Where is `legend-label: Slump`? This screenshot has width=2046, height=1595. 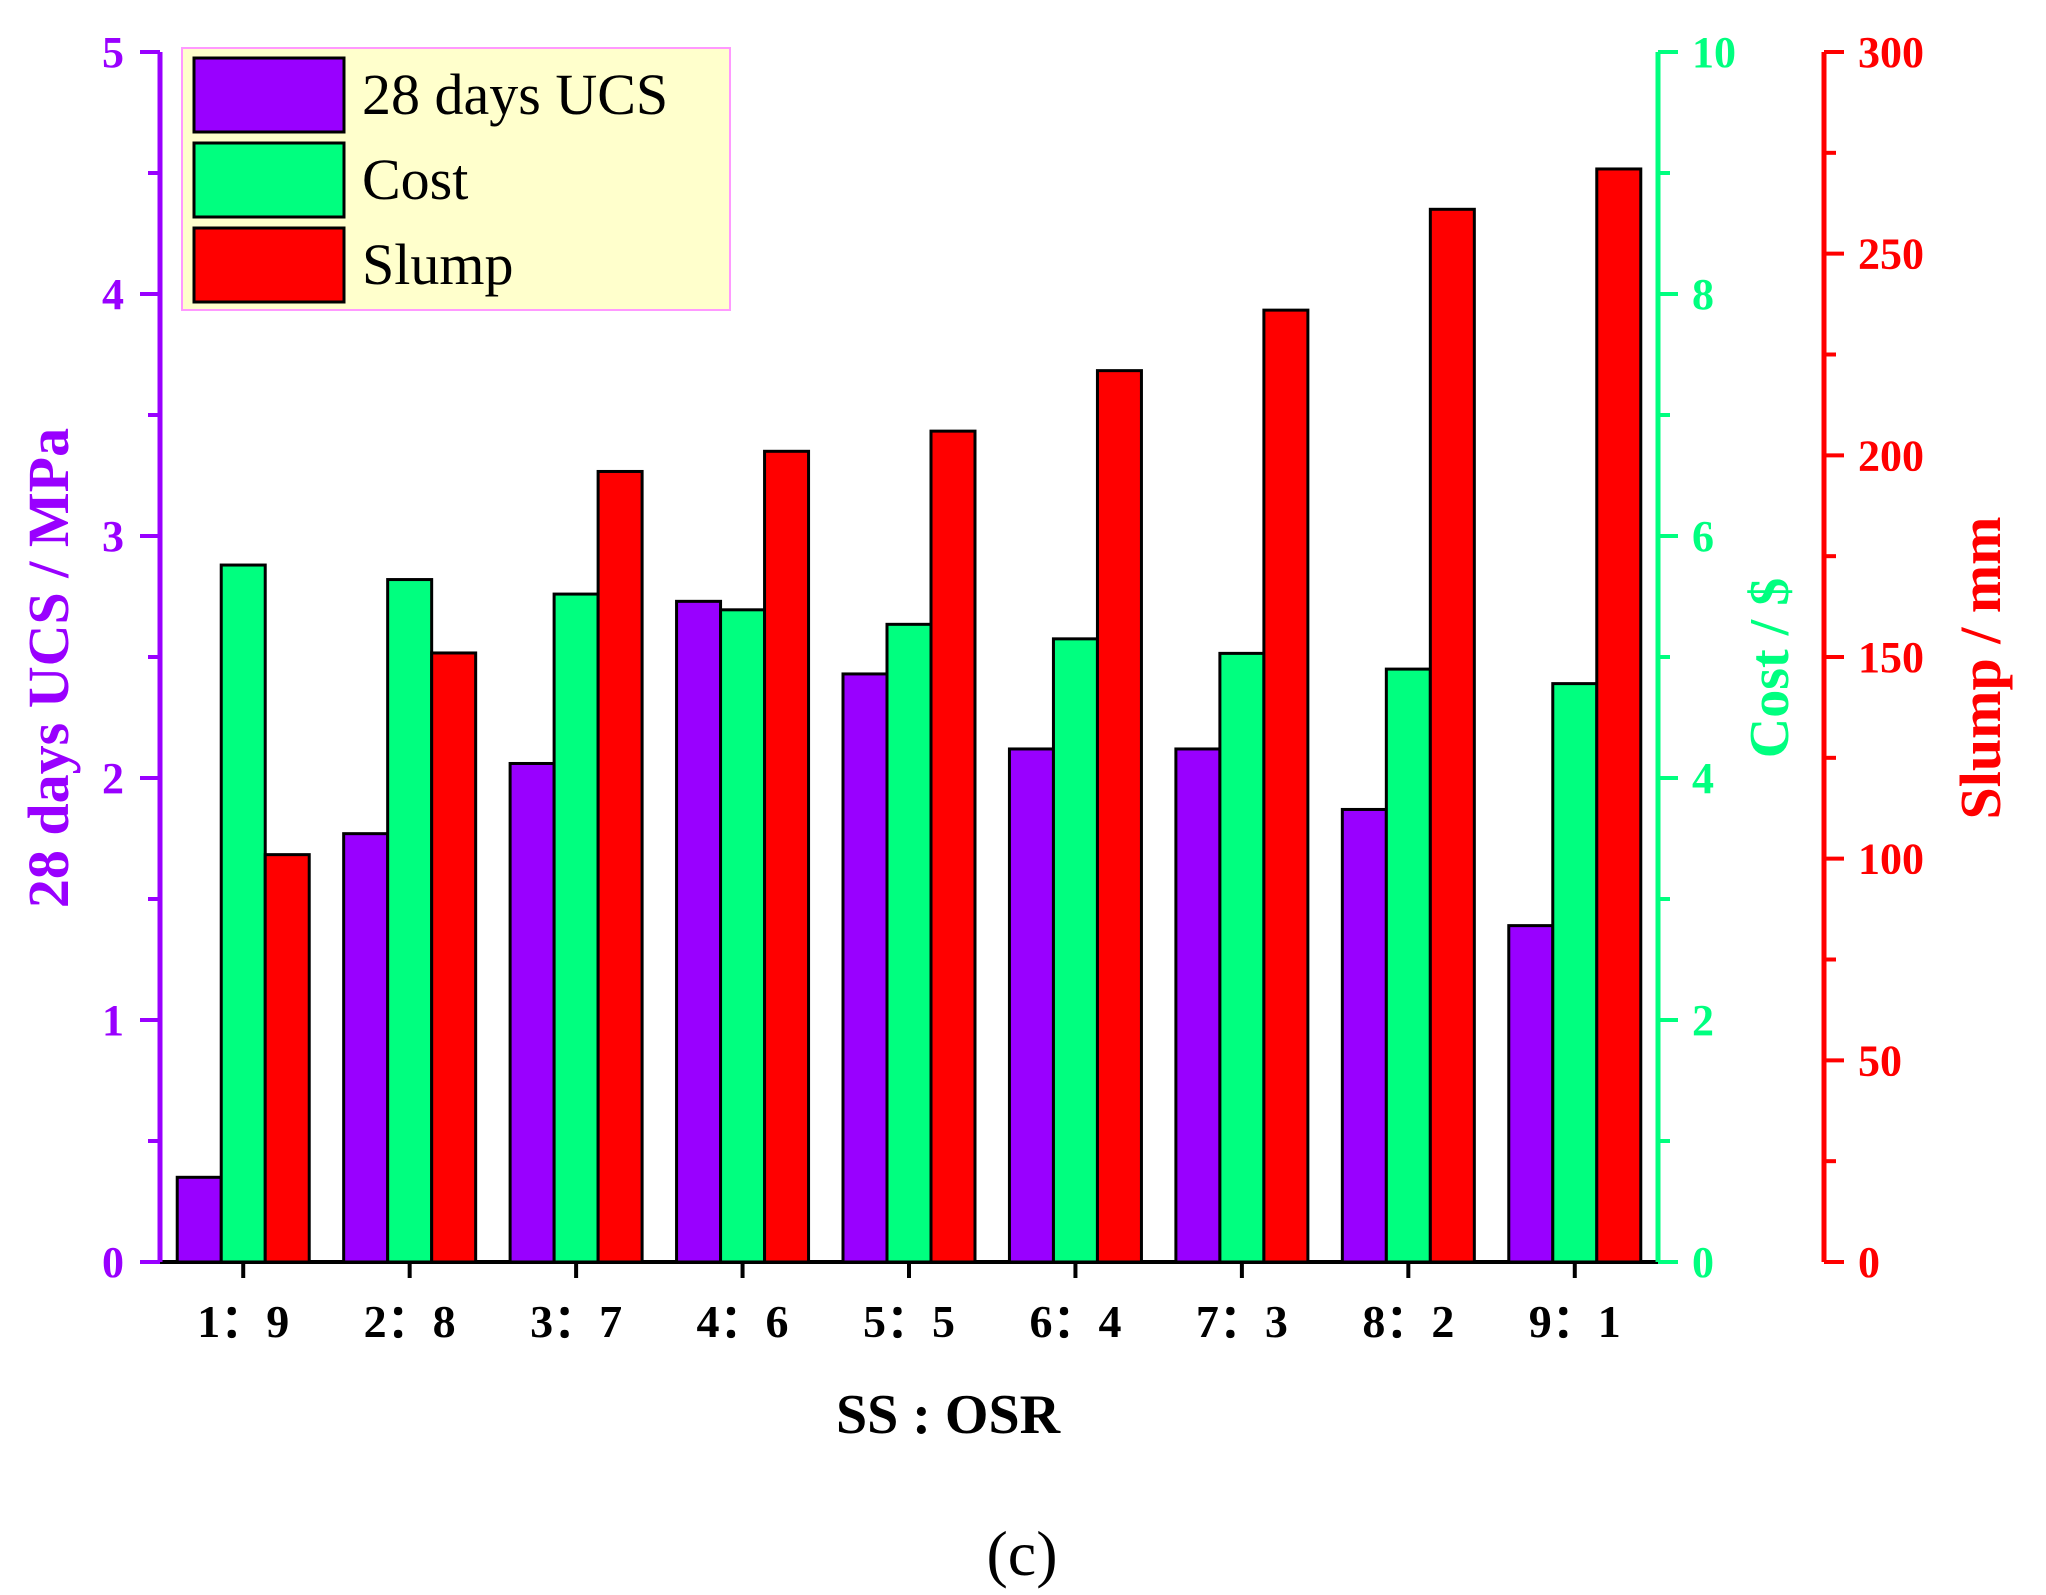 legend-label: Slump is located at coordinates (438, 264).